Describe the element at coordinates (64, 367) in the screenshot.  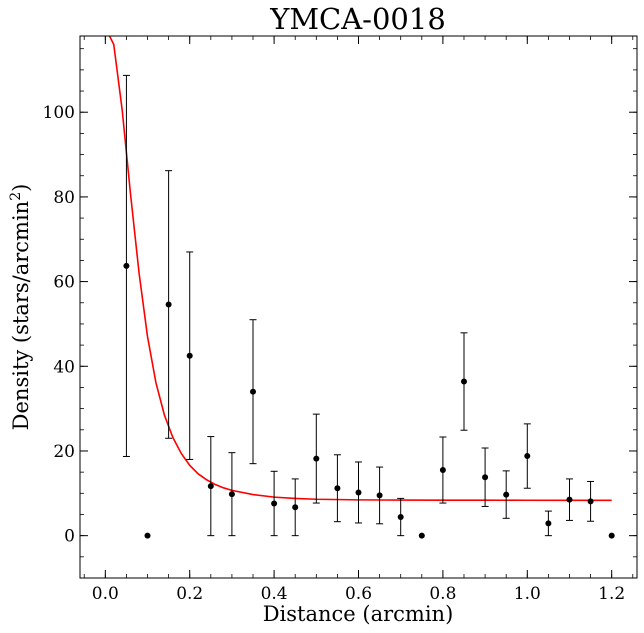
I see `y-tick-label: 40` at that location.